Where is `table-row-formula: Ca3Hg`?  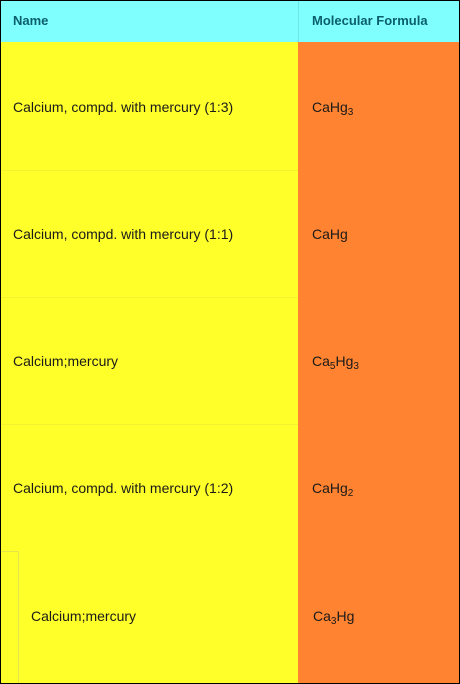
table-row-formula: Ca3Hg is located at coordinates (334, 617).